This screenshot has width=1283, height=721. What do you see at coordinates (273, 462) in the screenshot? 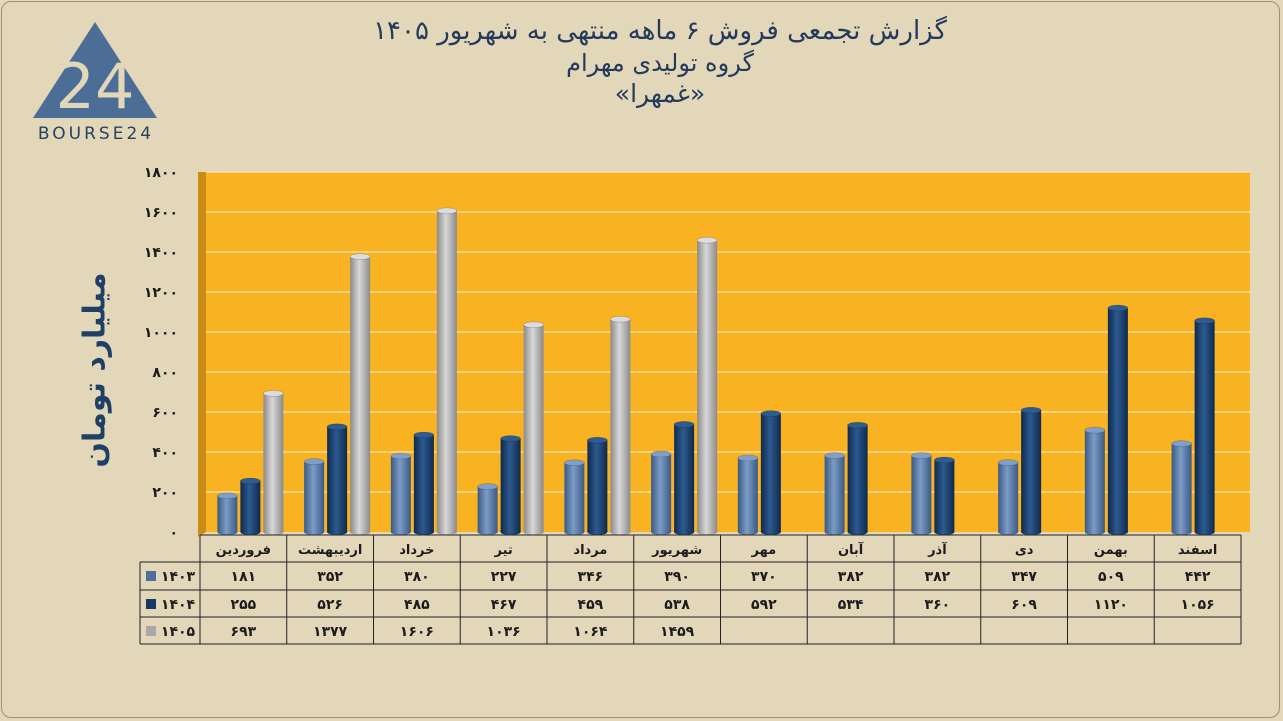
I see `bar-۱۴۰۵-فروردین` at bounding box center [273, 462].